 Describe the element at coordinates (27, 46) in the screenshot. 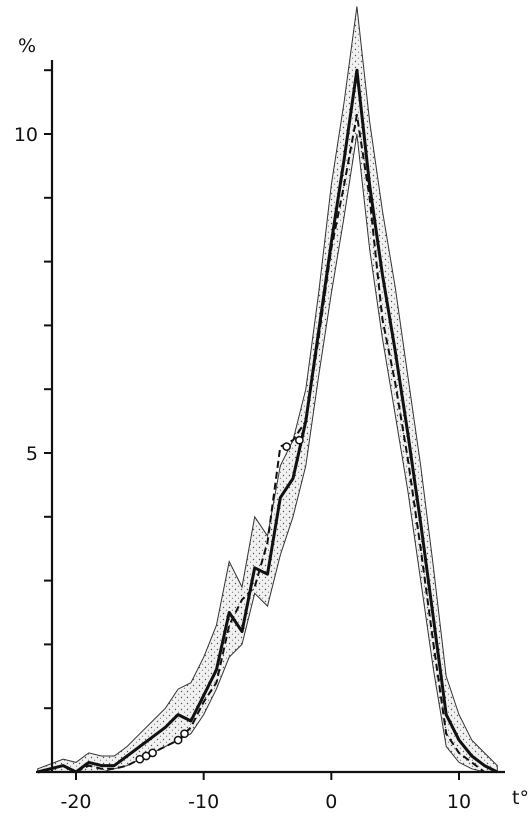

I see `y-axis-label: %` at that location.